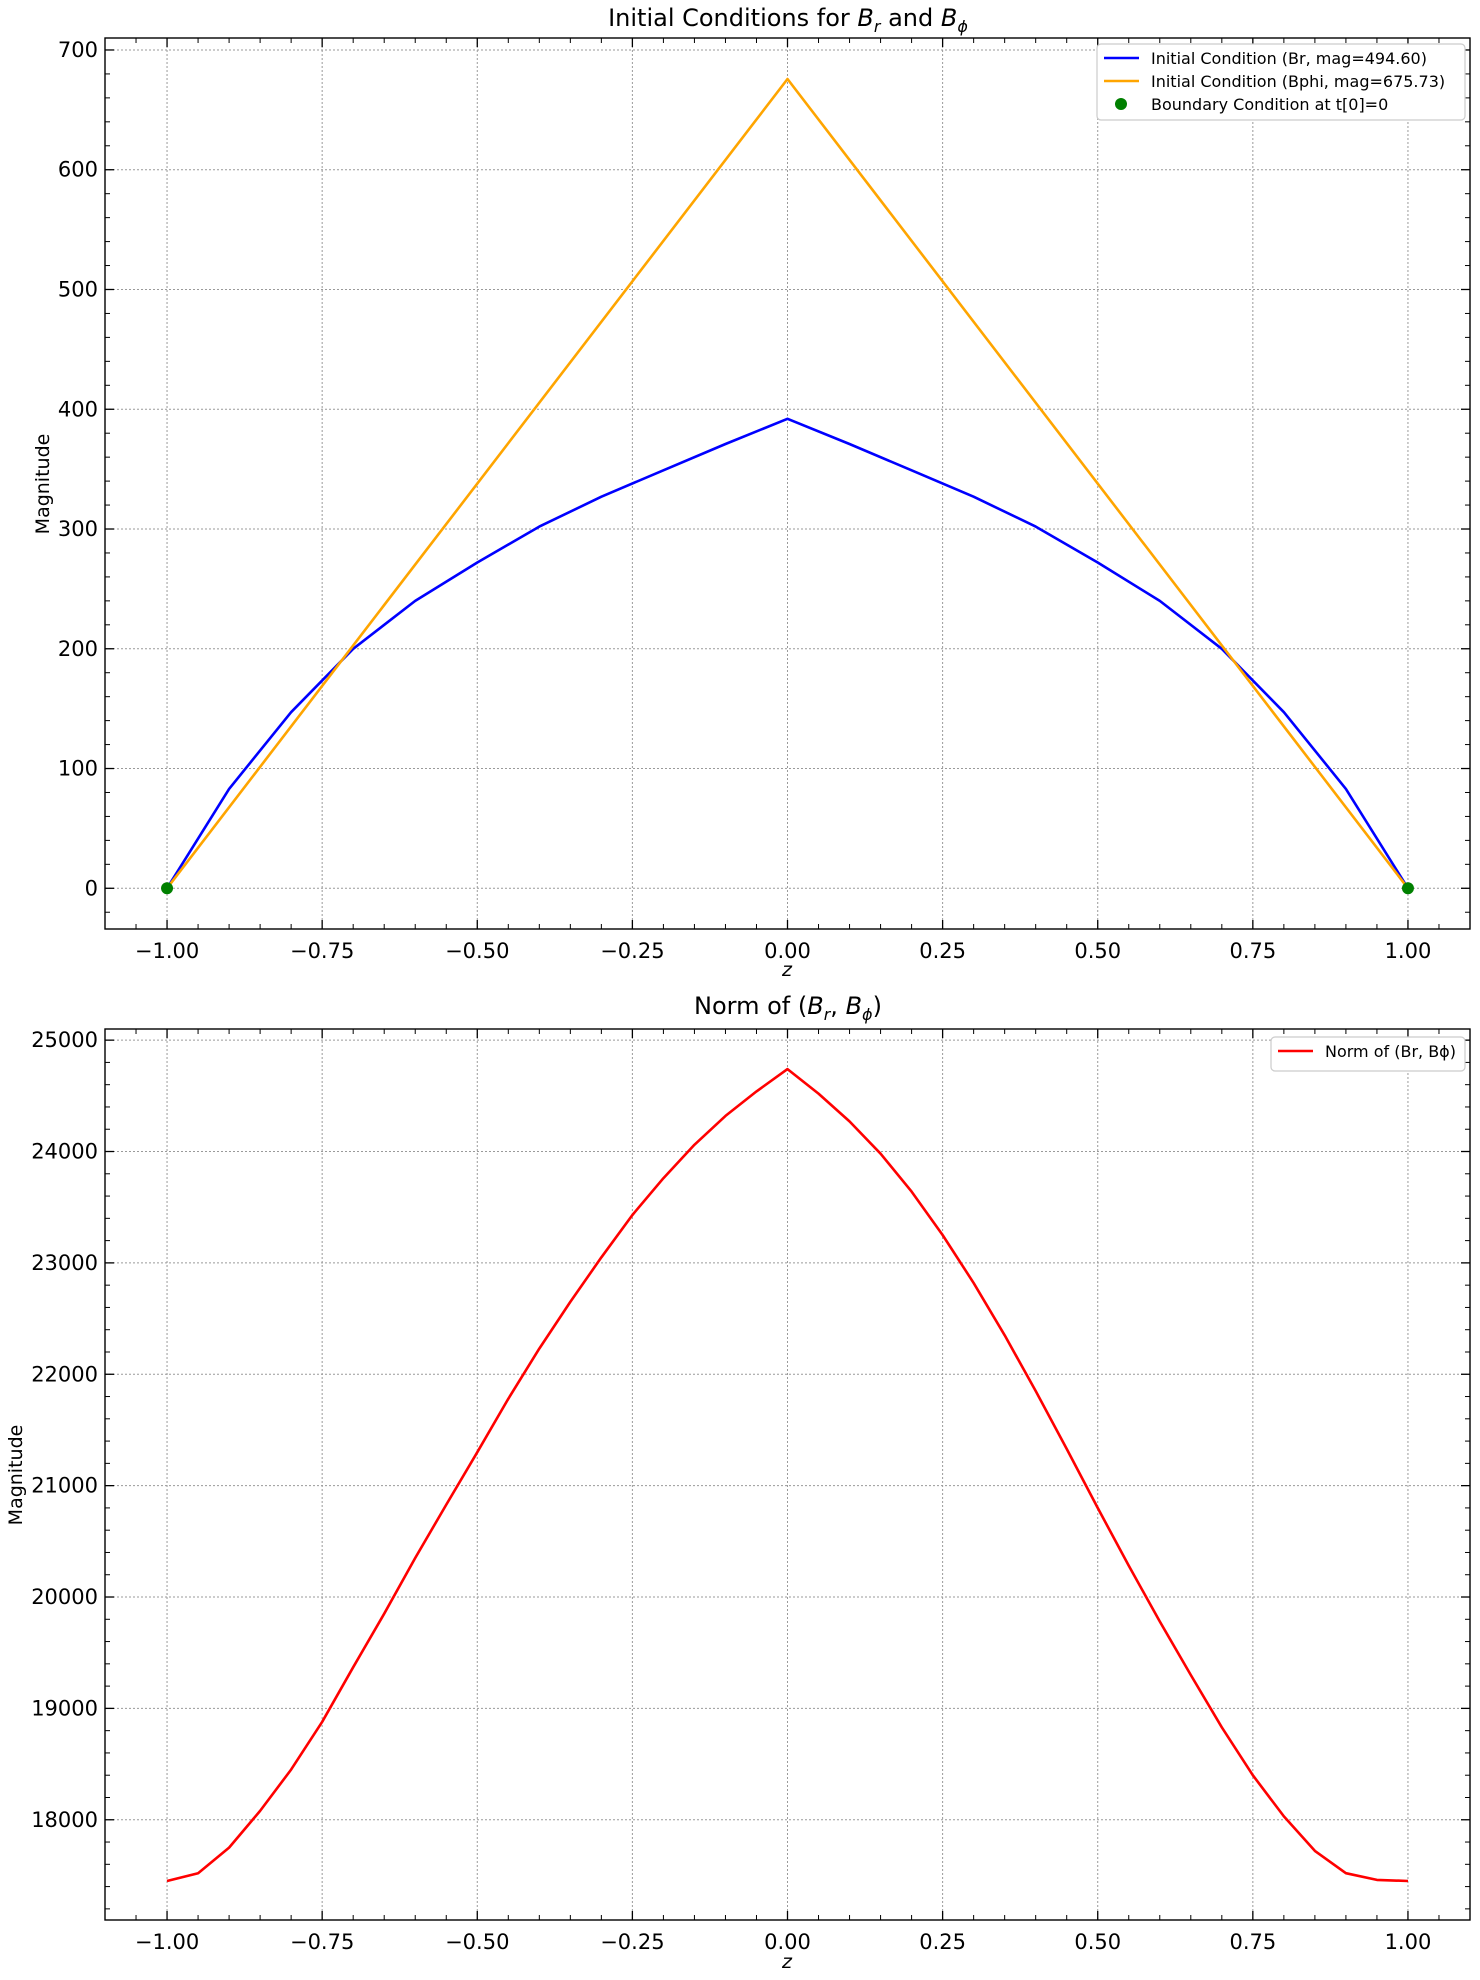 The height and width of the screenshot is (1980, 1480). Describe the element at coordinates (64, 1597) in the screenshot. I see `y-tick-label: 20000` at that location.